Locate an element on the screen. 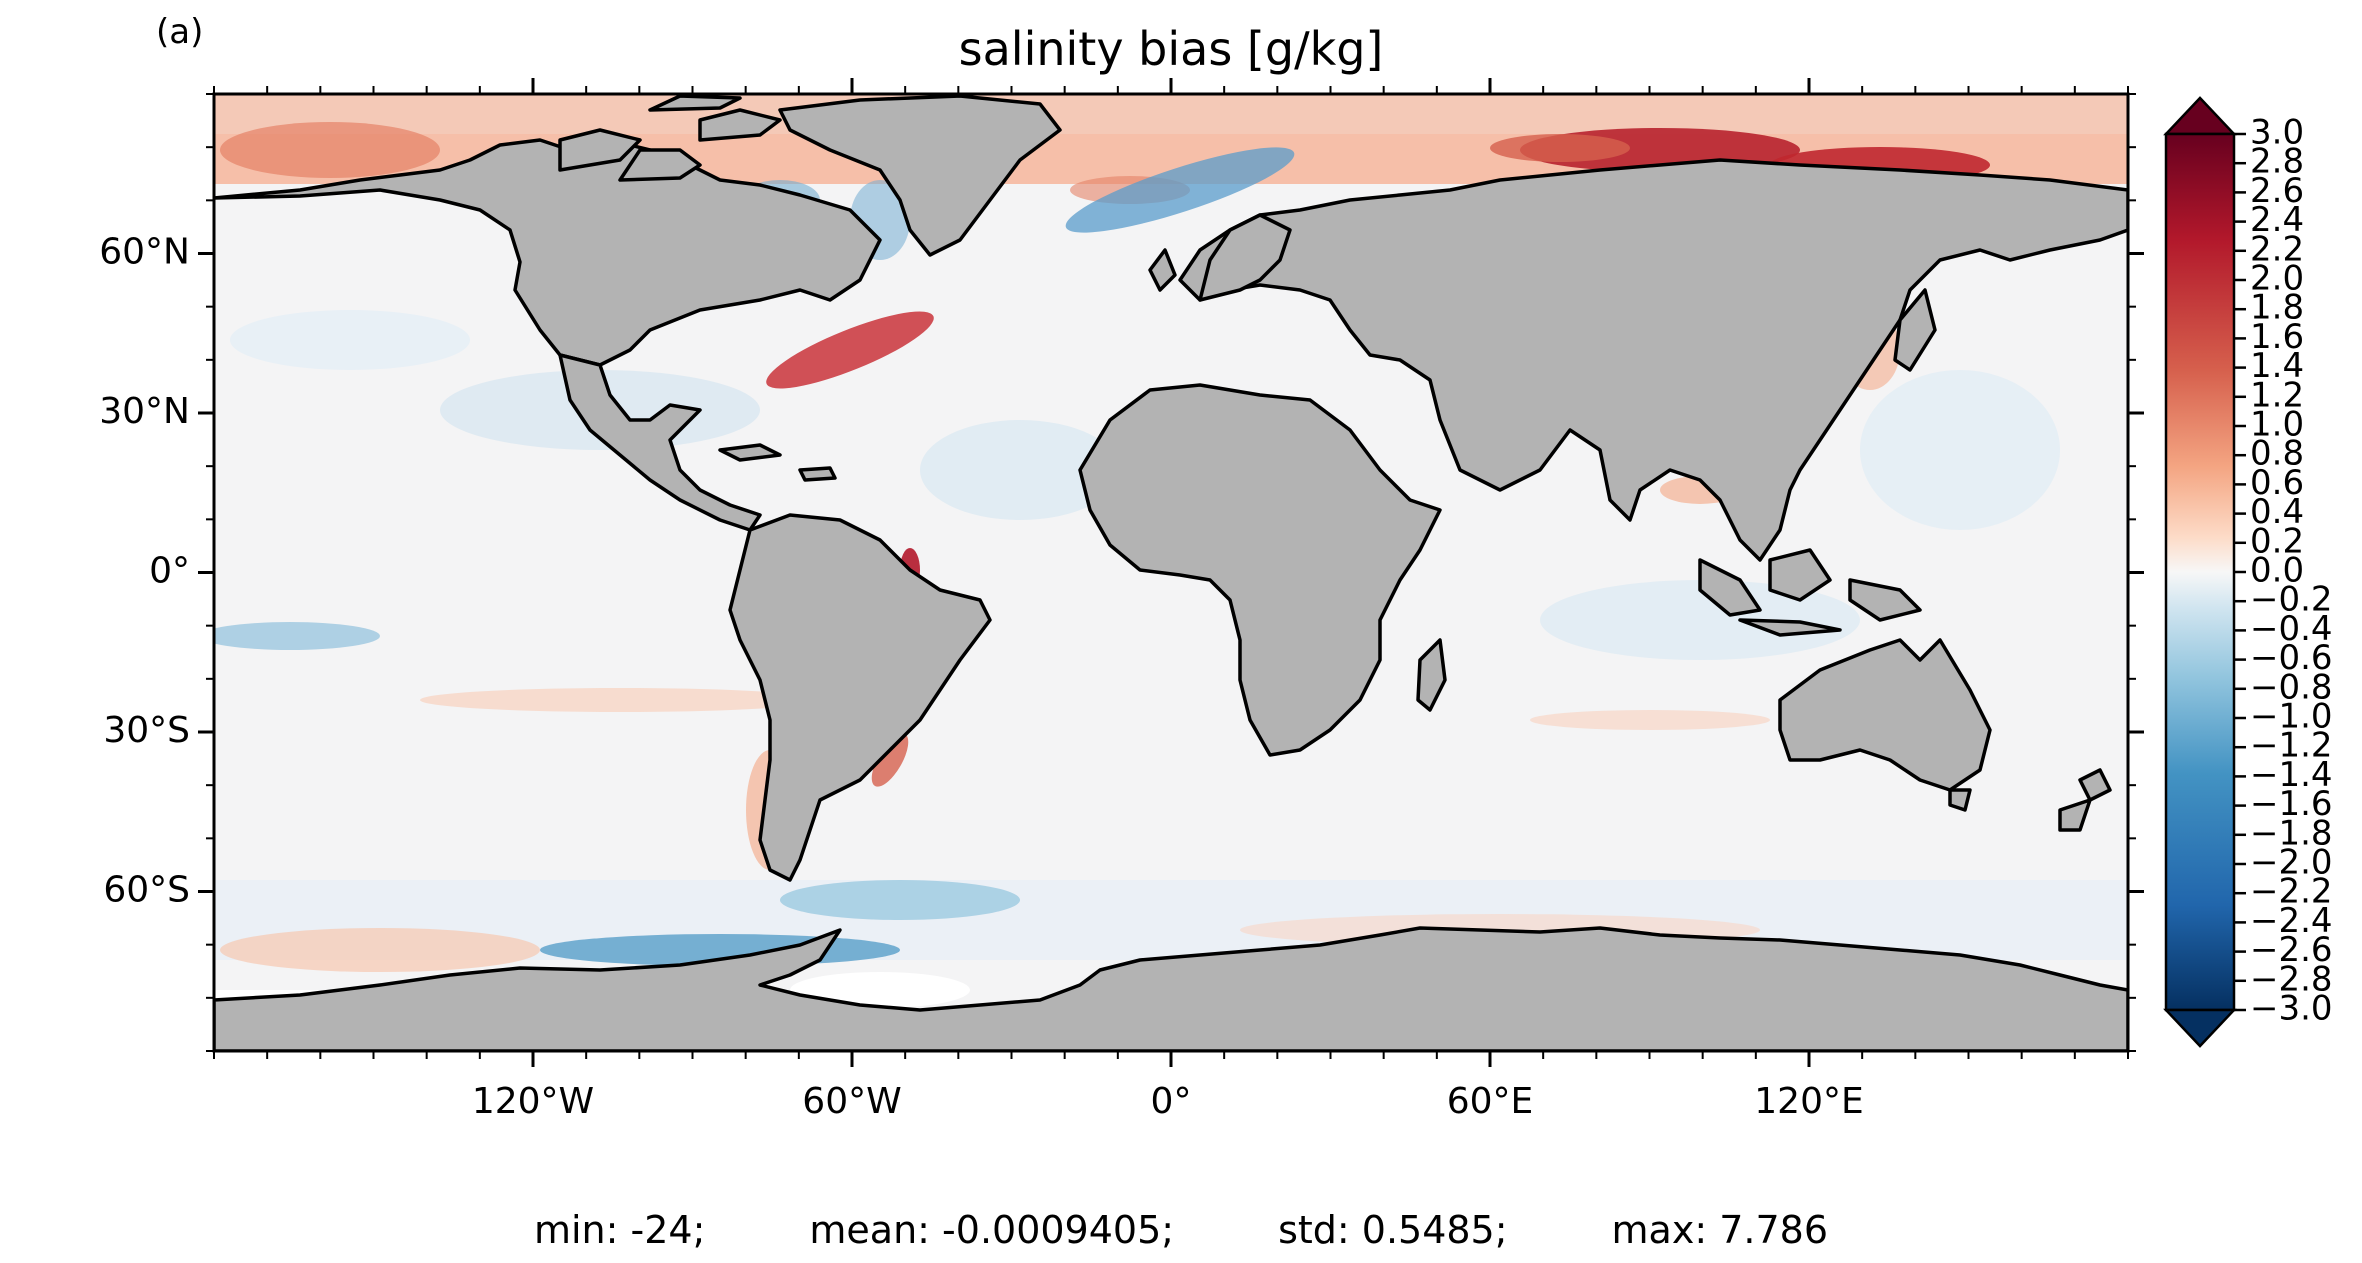 The image size is (2362, 1263). colorbar-tick-label: 0.0 is located at coordinates (2277, 571).